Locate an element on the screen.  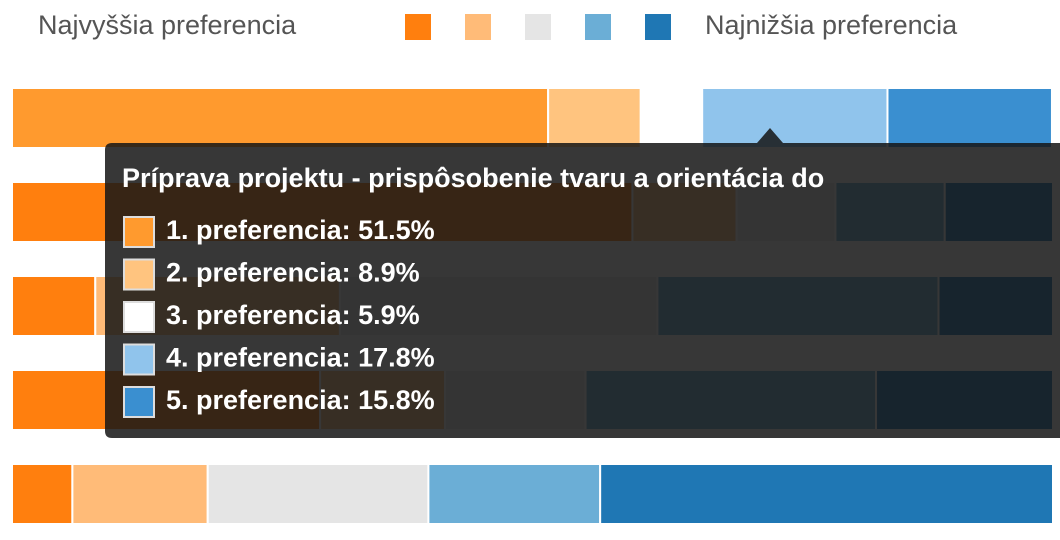
tooltip-item: 3. preferencia: 5.9% is located at coordinates (293, 315).